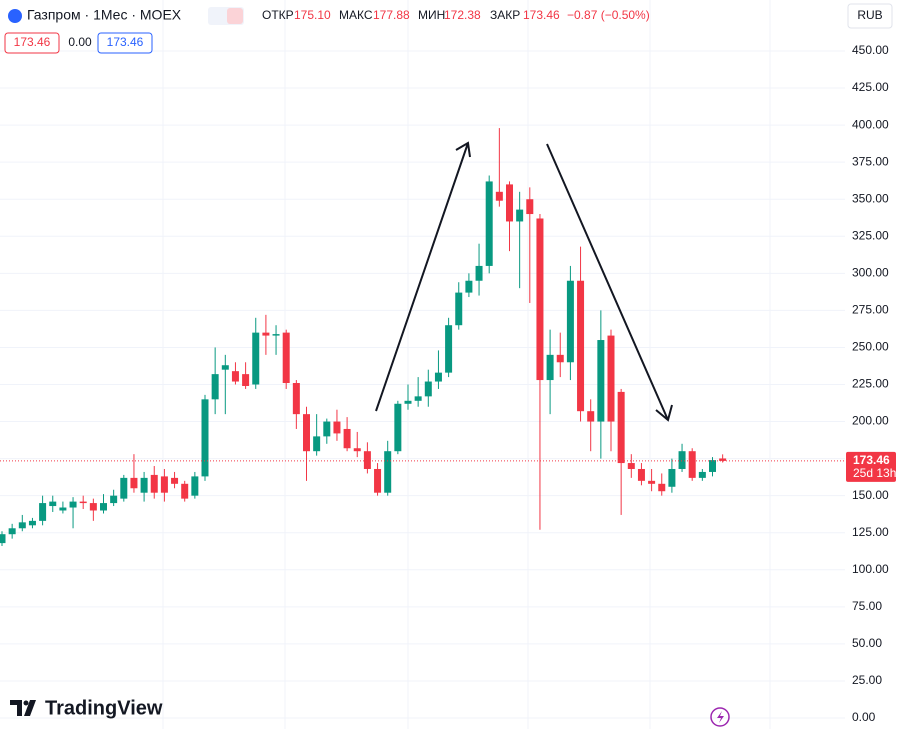  I want to click on compare-button, so click(235, 16).